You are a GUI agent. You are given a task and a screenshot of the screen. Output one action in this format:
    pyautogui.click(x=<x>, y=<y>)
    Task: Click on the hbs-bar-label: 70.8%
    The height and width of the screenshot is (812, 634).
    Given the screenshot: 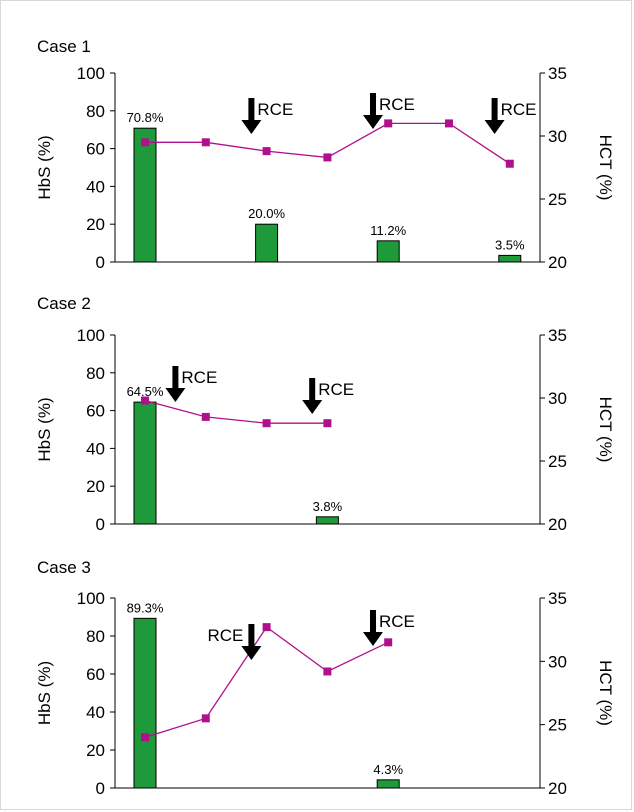 What is the action you would take?
    pyautogui.click(x=145, y=117)
    